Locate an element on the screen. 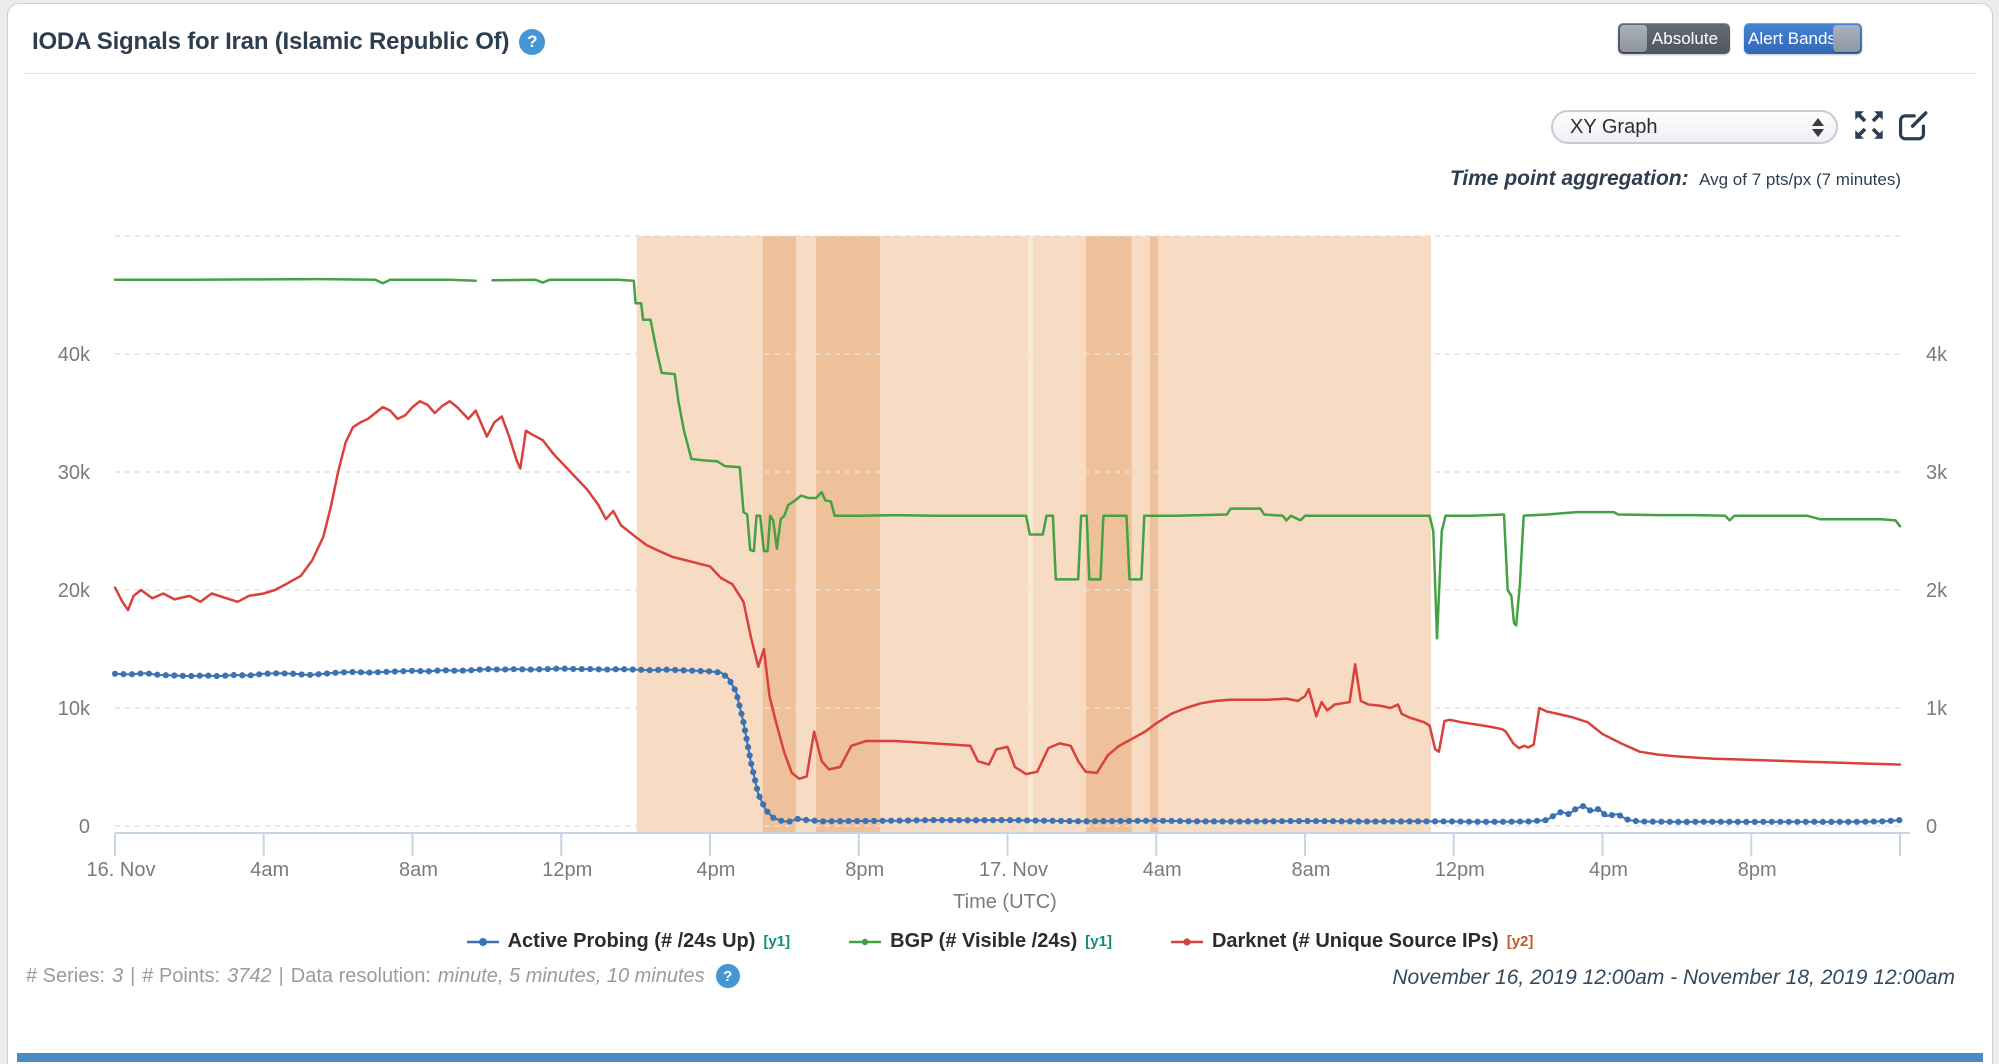 Image resolution: width=1999 pixels, height=1064 pixels. aggregation-value: Avg of 7 pts/px (7 minutes) is located at coordinates (1800, 179).